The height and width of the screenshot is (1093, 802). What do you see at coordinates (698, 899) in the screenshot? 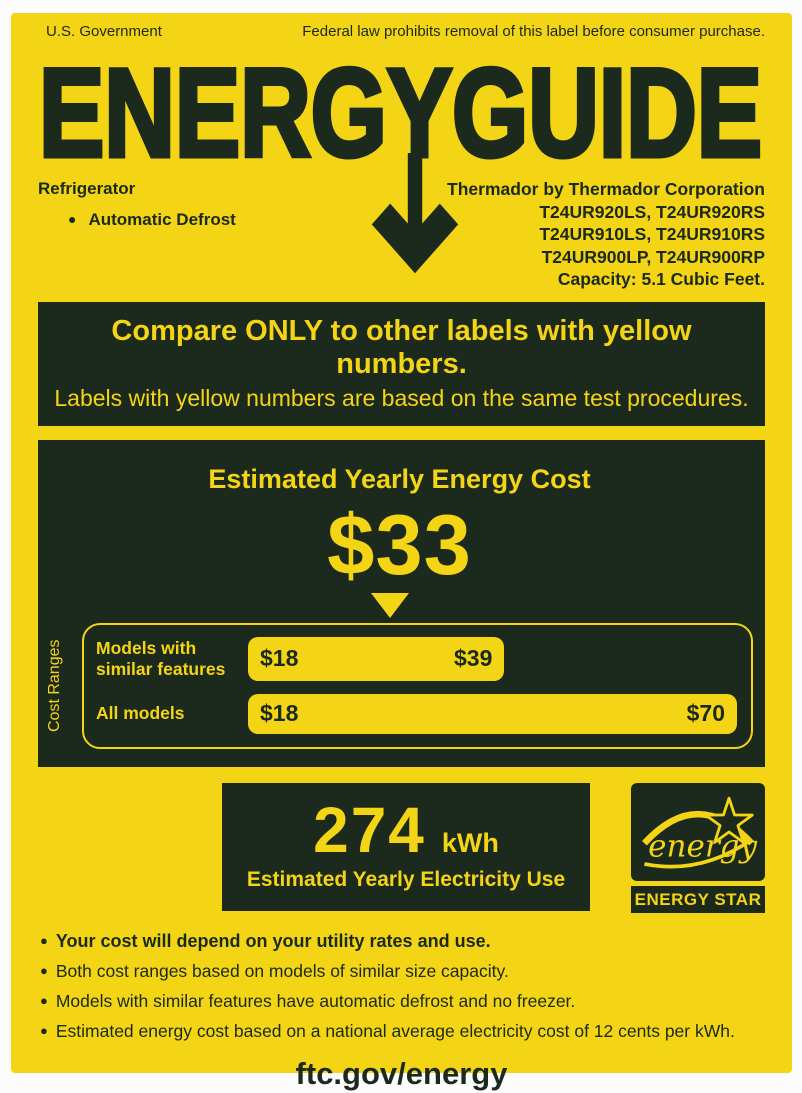
I see `energy-star-caption: ENERGY STAR` at bounding box center [698, 899].